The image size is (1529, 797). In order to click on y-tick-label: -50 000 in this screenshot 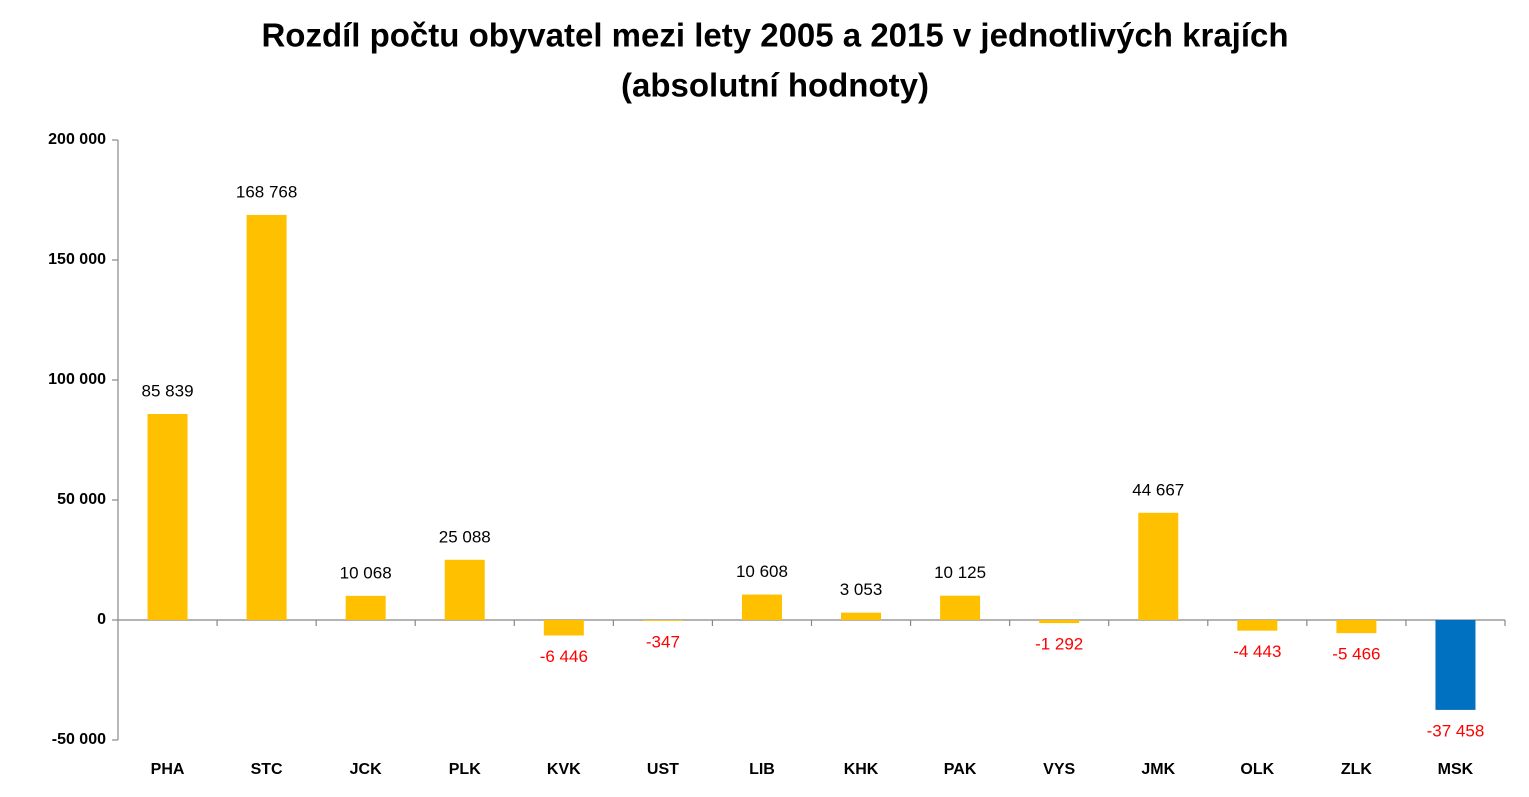, I will do `click(79, 739)`.